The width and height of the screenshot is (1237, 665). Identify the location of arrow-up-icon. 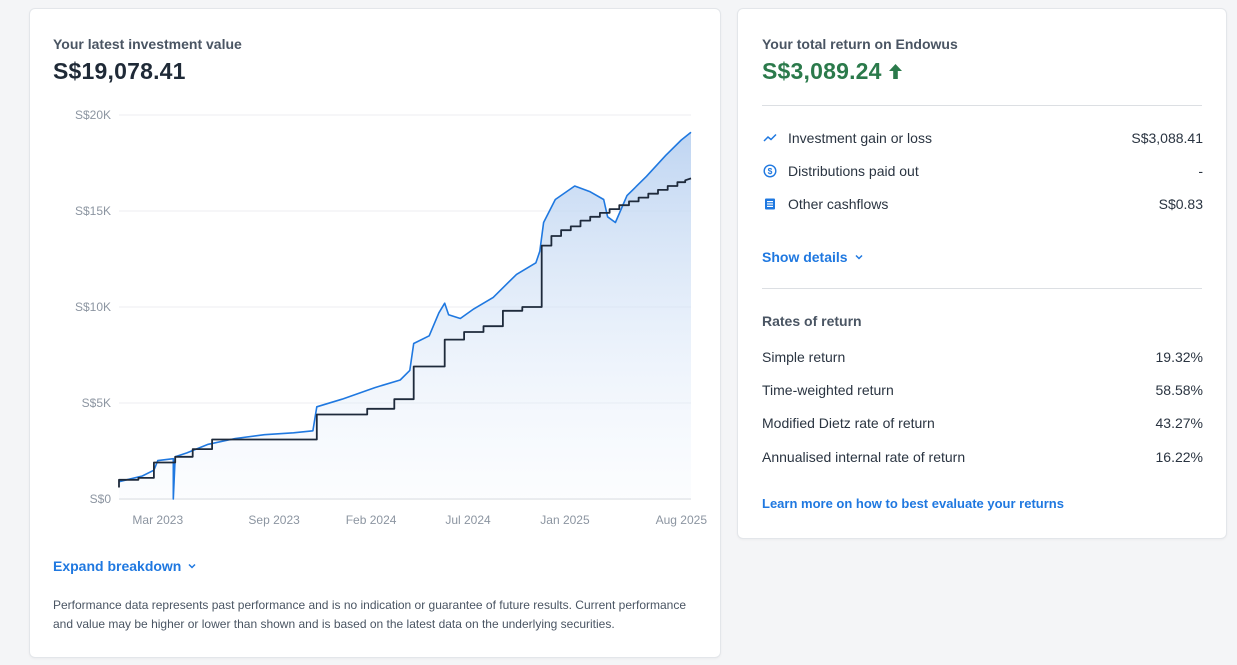
(895, 71).